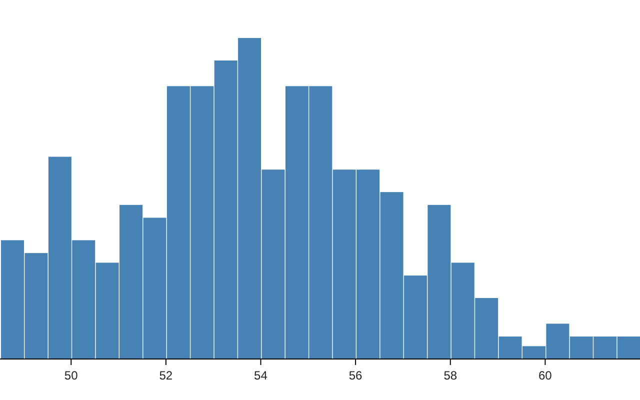 This screenshot has height=400, width=640. I want to click on x-tick-label: 58, so click(451, 375).